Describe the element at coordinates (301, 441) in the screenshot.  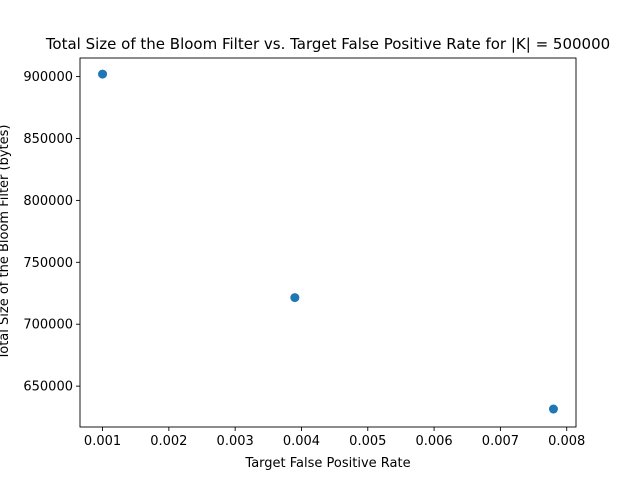
I see `x-tick-label: 0.004` at that location.